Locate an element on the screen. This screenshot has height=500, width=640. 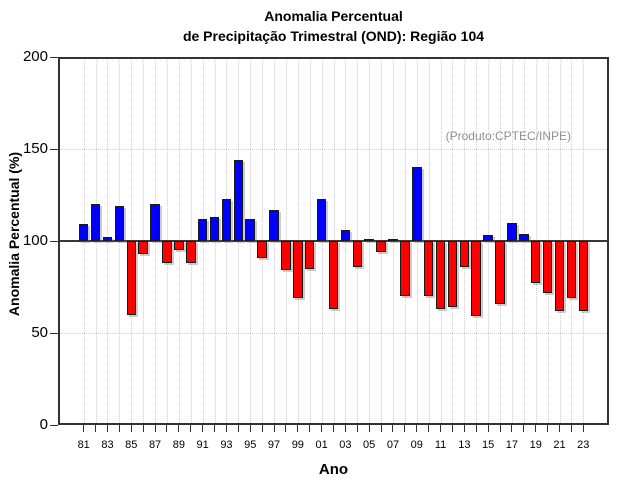
bar-1998 is located at coordinates (286, 256).